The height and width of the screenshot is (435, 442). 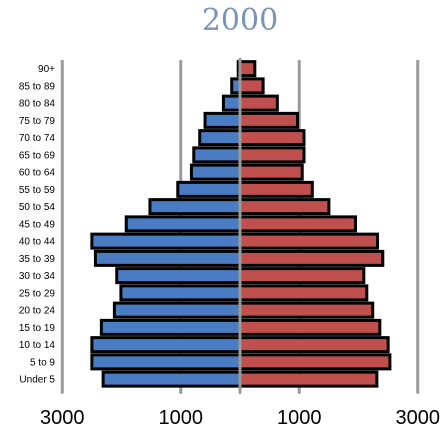 What do you see at coordinates (37, 207) in the screenshot?
I see `age-label-8: 50 to 54` at bounding box center [37, 207].